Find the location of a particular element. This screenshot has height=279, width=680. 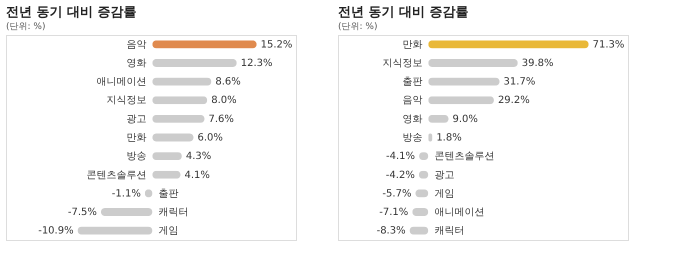

data-label: 39.8% is located at coordinates (538, 63).